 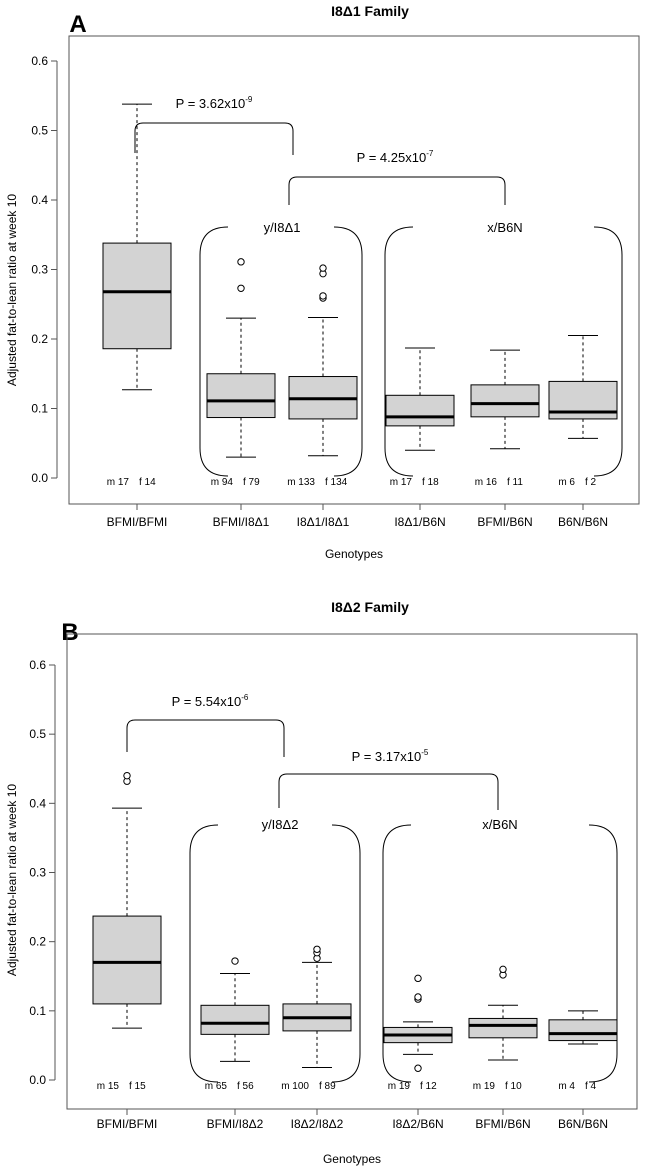 I want to click on count-female: f 89, so click(x=327, y=1086).